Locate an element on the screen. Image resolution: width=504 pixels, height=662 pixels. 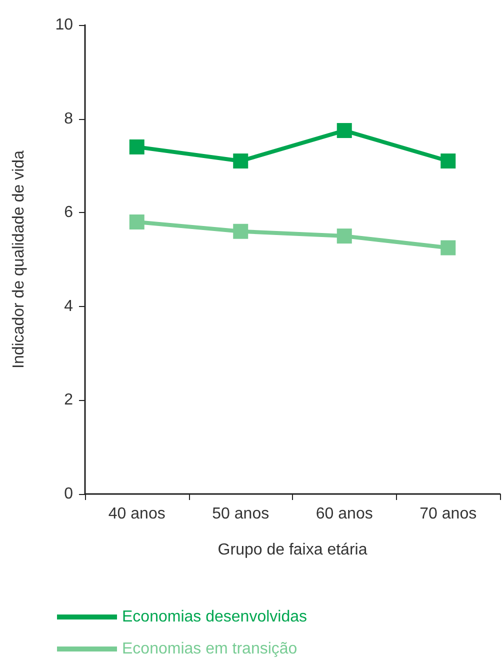
y-axis-title: Indicador de qualidade de vida is located at coordinates (19, 259).